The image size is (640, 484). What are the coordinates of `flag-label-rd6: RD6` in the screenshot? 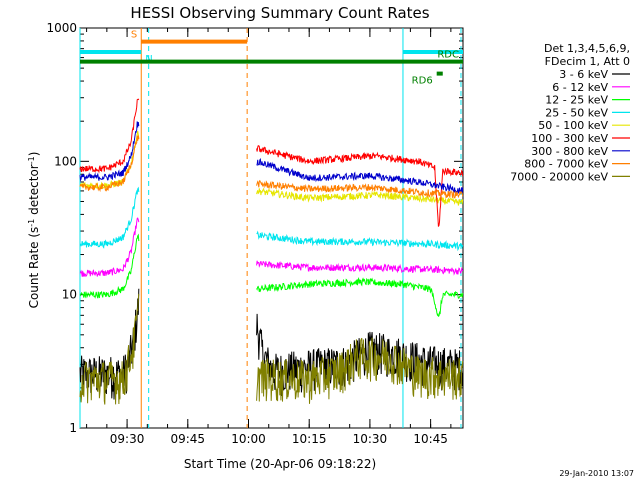 It's located at (422, 81).